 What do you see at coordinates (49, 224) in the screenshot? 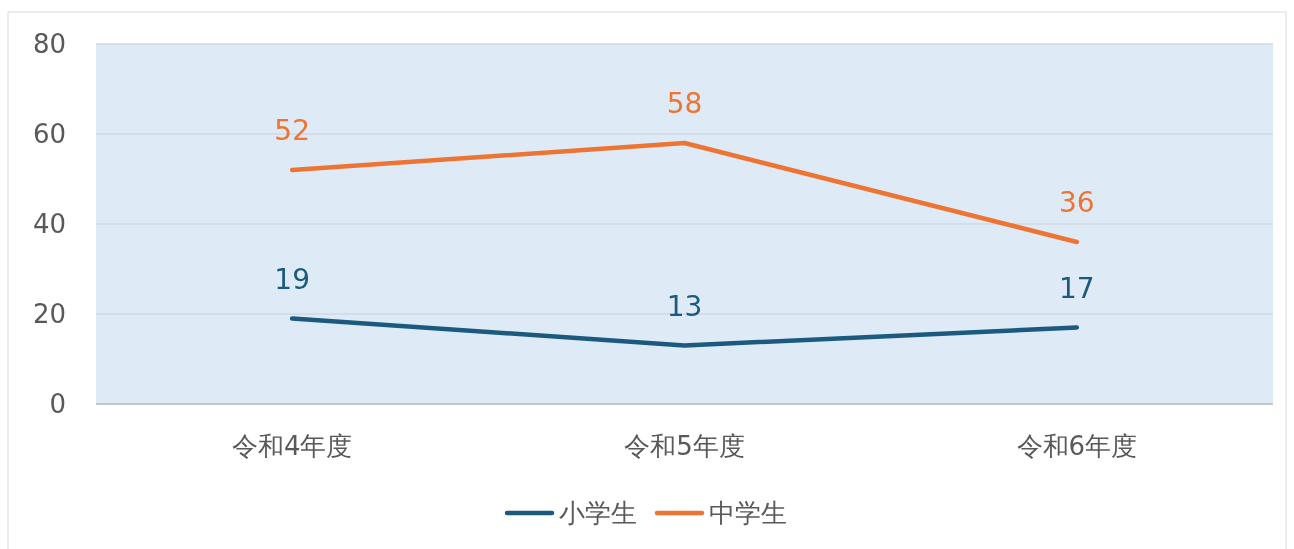
I see `y-tick-label: 40` at bounding box center [49, 224].